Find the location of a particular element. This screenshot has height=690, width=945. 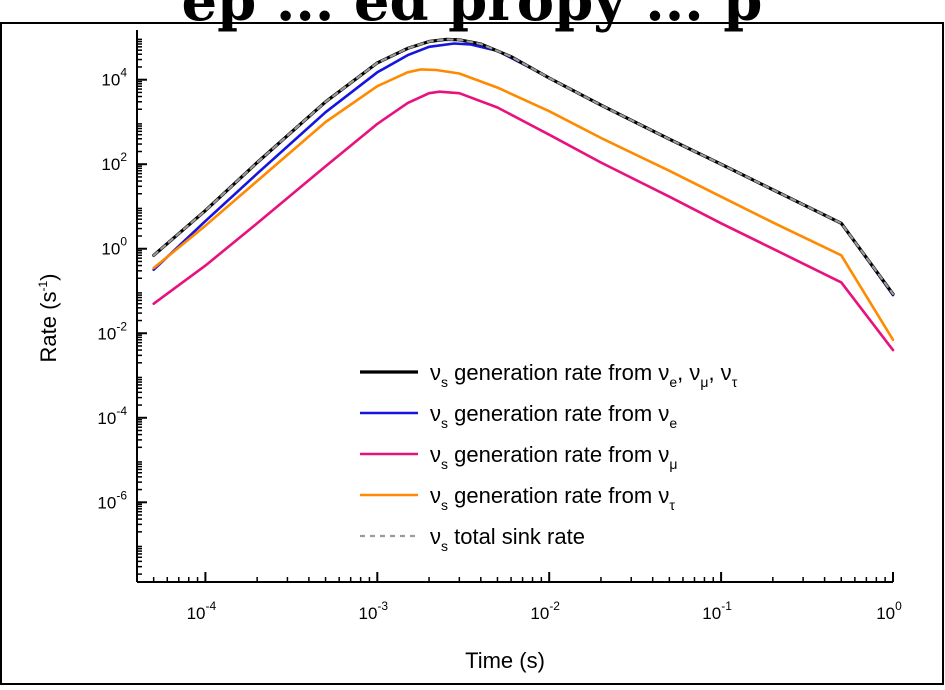

x-tick-label: 10⁰ is located at coordinates (889, 611).